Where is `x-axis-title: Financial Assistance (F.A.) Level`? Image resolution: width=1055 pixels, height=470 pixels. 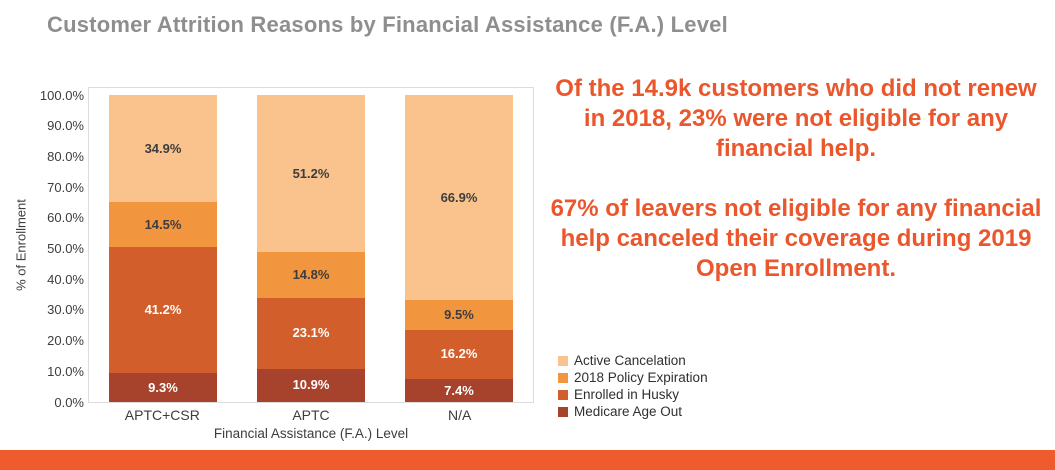
x-axis-title: Financial Assistance (F.A.) Level is located at coordinates (311, 433).